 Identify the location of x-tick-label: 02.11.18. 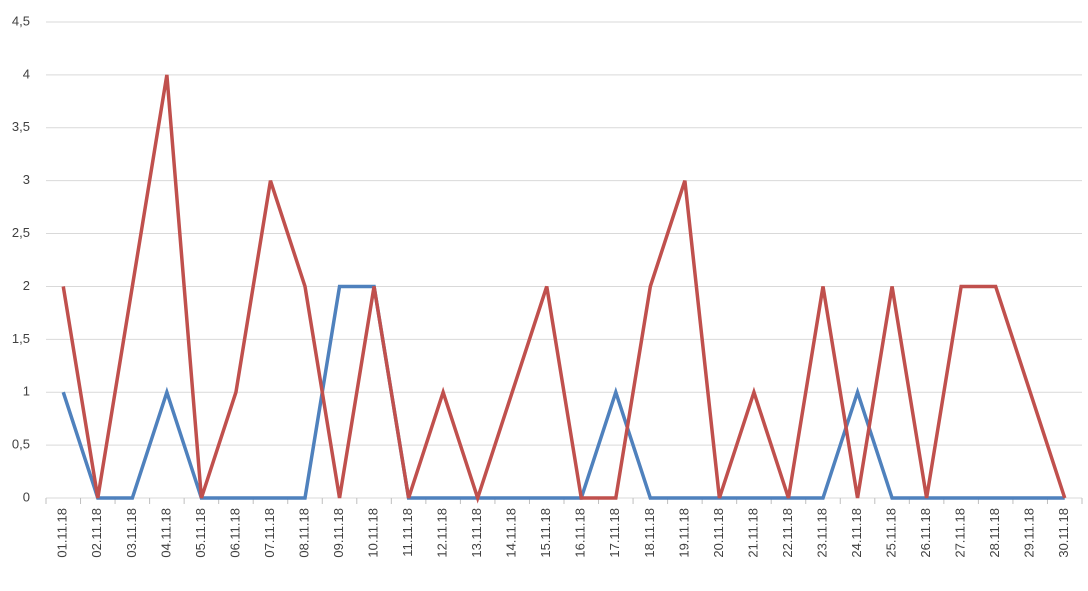
(96, 533).